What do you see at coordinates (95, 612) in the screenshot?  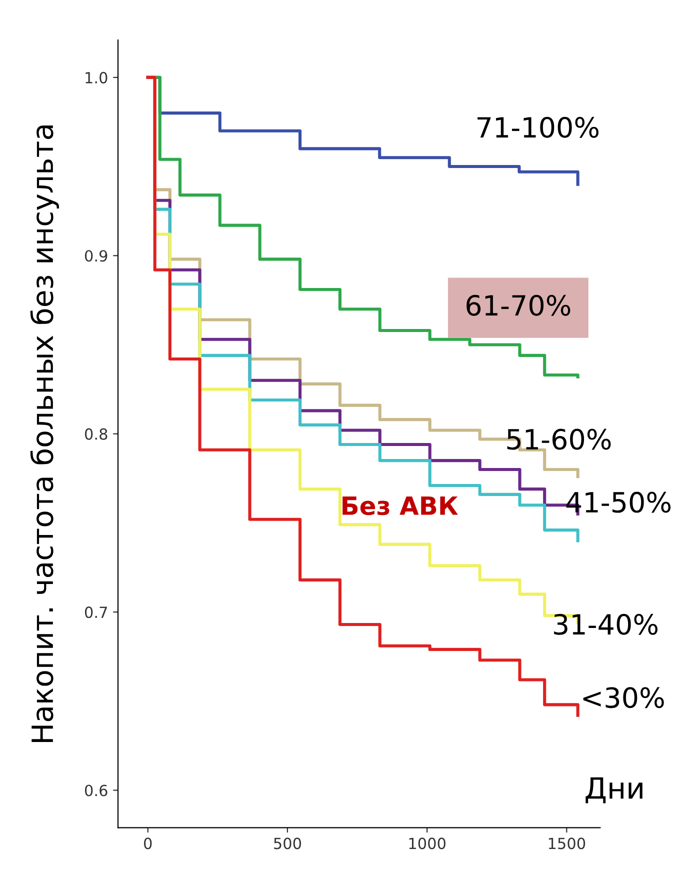 I see `y-tick-label: 0.7` at bounding box center [95, 612].